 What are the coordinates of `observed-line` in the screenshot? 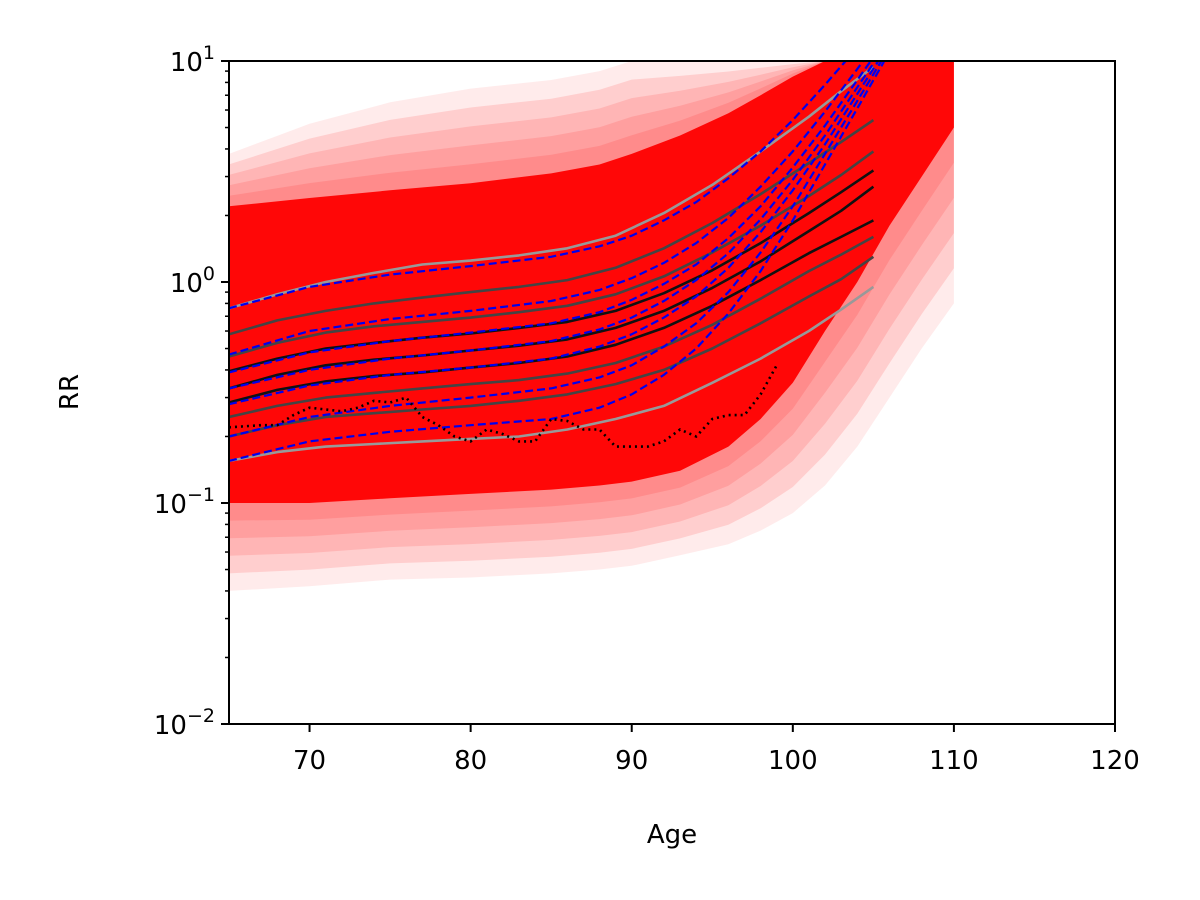 It's located at (503, 406).